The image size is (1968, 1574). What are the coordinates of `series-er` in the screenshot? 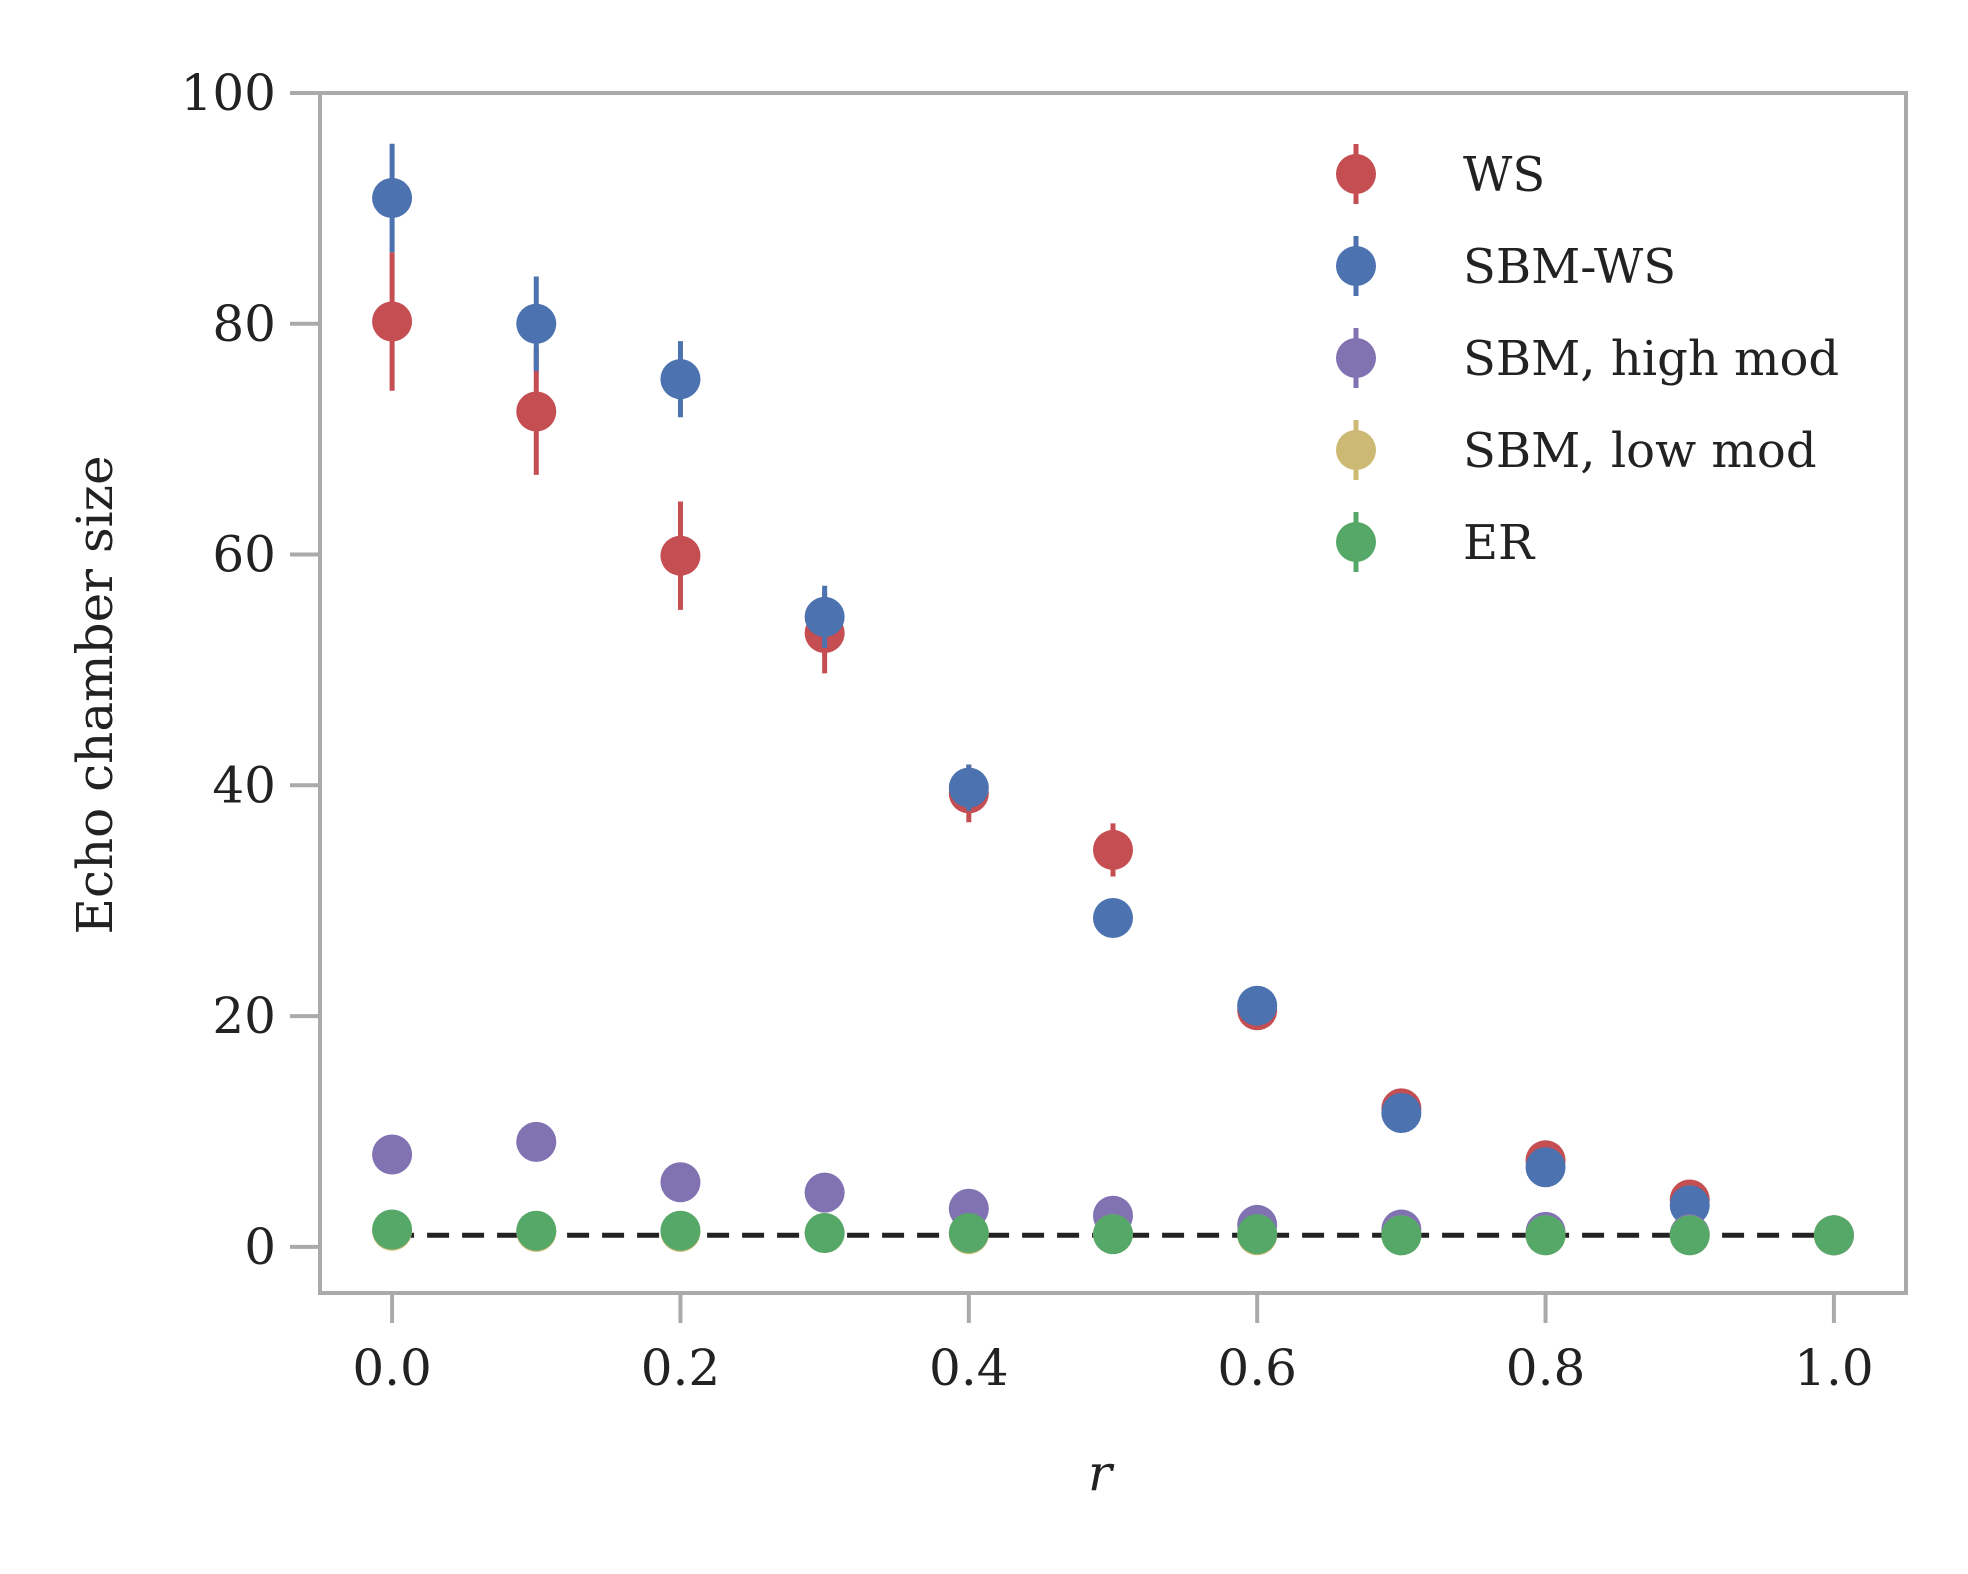 It's located at (1113, 1232).